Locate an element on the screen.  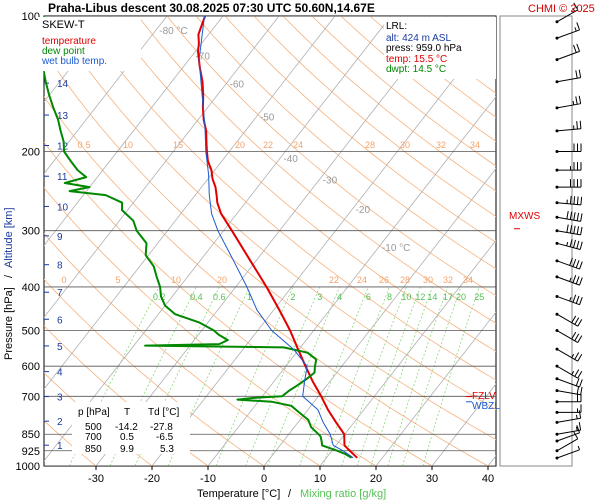
pressure-tick-label: 100 is located at coordinates (31, 17).